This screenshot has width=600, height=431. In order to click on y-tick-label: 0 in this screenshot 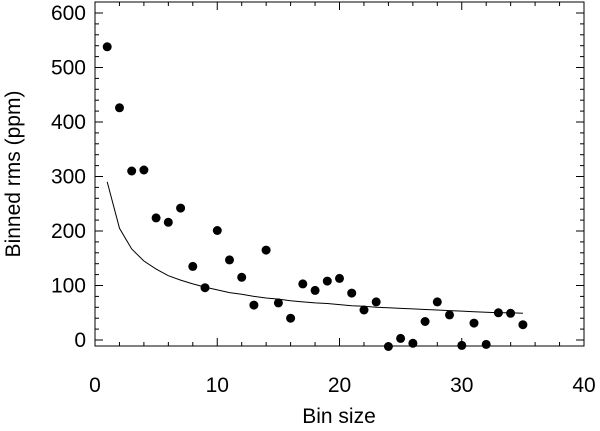, I will do `click(80, 340)`.